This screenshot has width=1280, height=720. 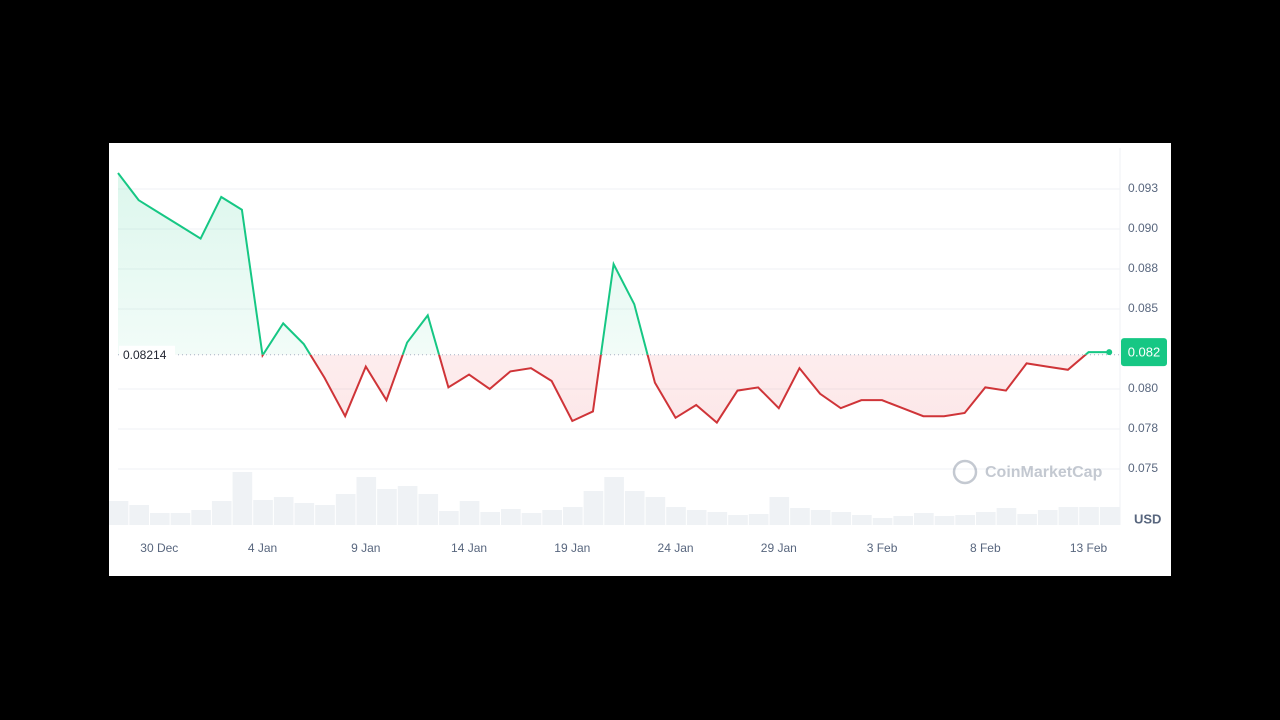 I want to click on y-tick-label: 0.093, so click(x=1143, y=188).